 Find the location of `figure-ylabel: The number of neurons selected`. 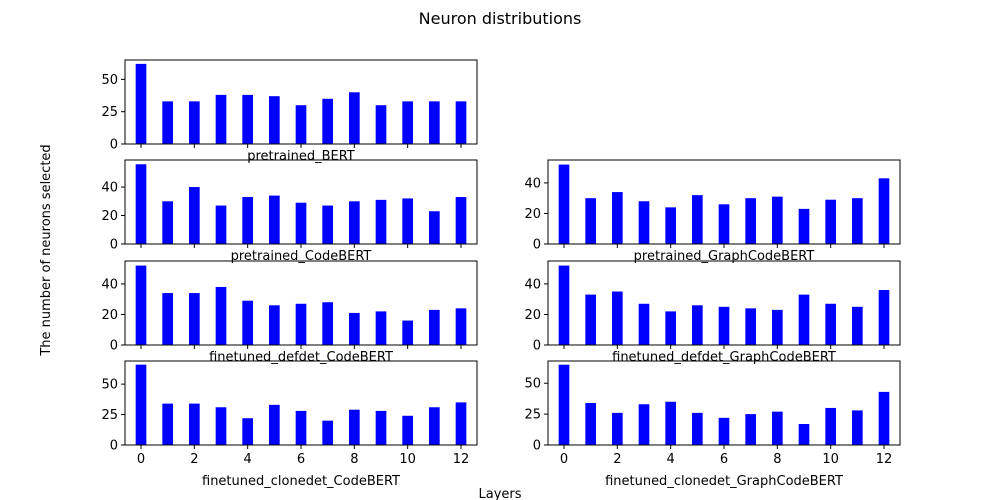

figure-ylabel: The number of neurons selected is located at coordinates (46, 250).